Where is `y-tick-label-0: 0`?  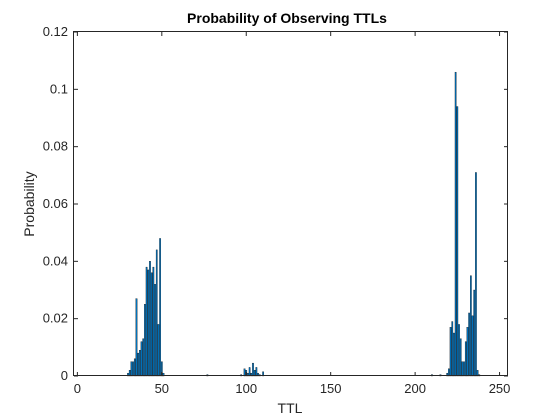 y-tick-label-0: 0 is located at coordinates (64, 375).